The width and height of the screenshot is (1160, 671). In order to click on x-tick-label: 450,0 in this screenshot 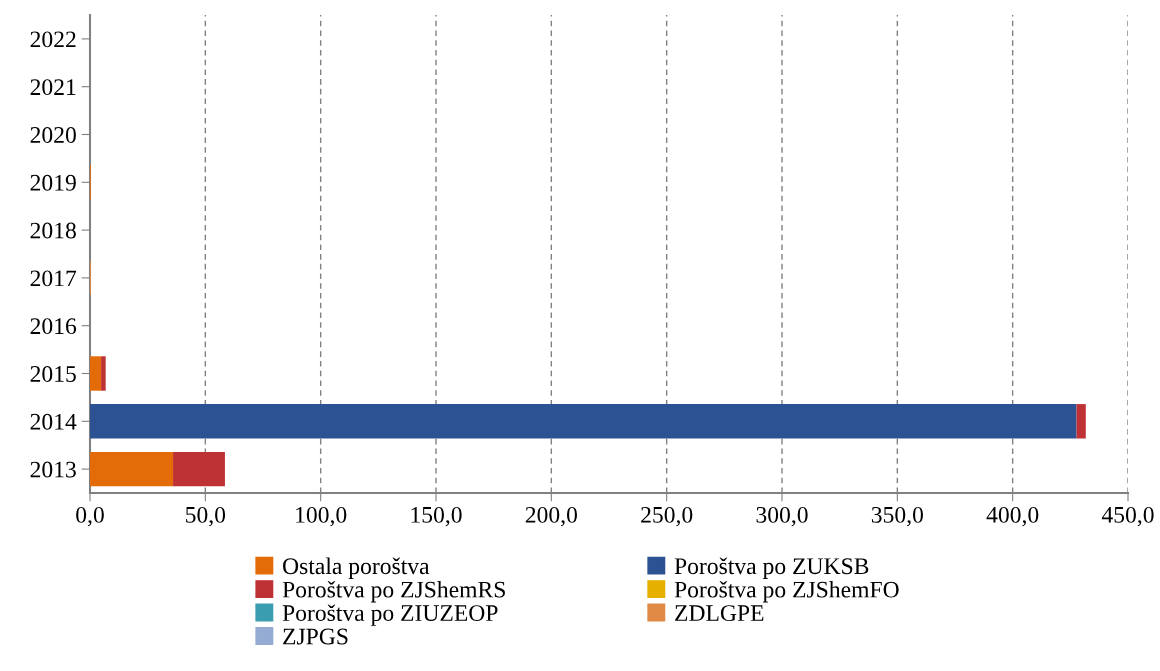, I will do `click(1127, 516)`.